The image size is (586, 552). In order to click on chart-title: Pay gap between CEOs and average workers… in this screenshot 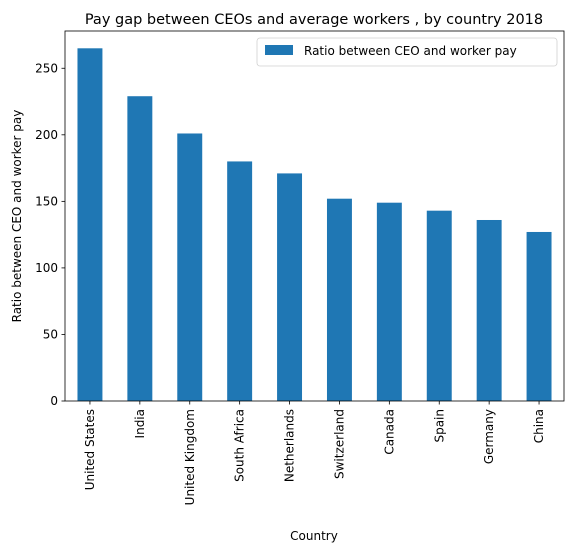, I will do `click(314, 20)`.